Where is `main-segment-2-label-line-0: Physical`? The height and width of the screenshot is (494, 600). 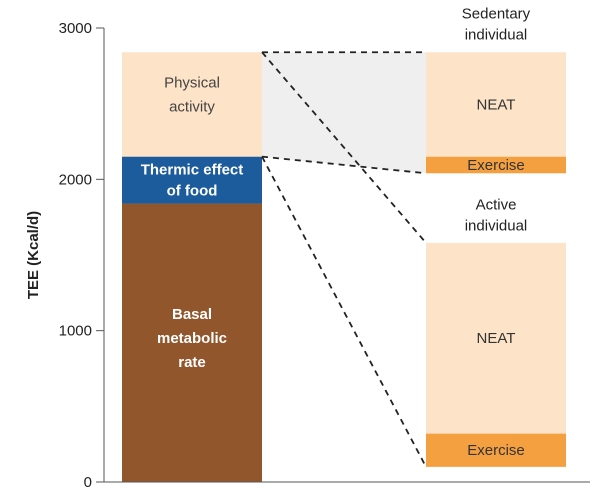 main-segment-2-label-line-0: Physical is located at coordinates (192, 82).